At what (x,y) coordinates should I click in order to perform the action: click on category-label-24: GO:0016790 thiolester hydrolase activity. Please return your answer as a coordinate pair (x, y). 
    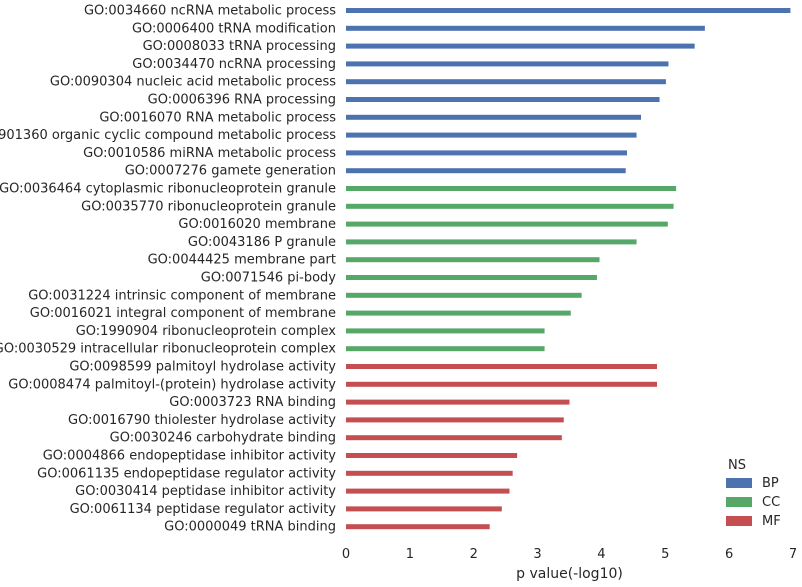
    Looking at the image, I should click on (202, 420).